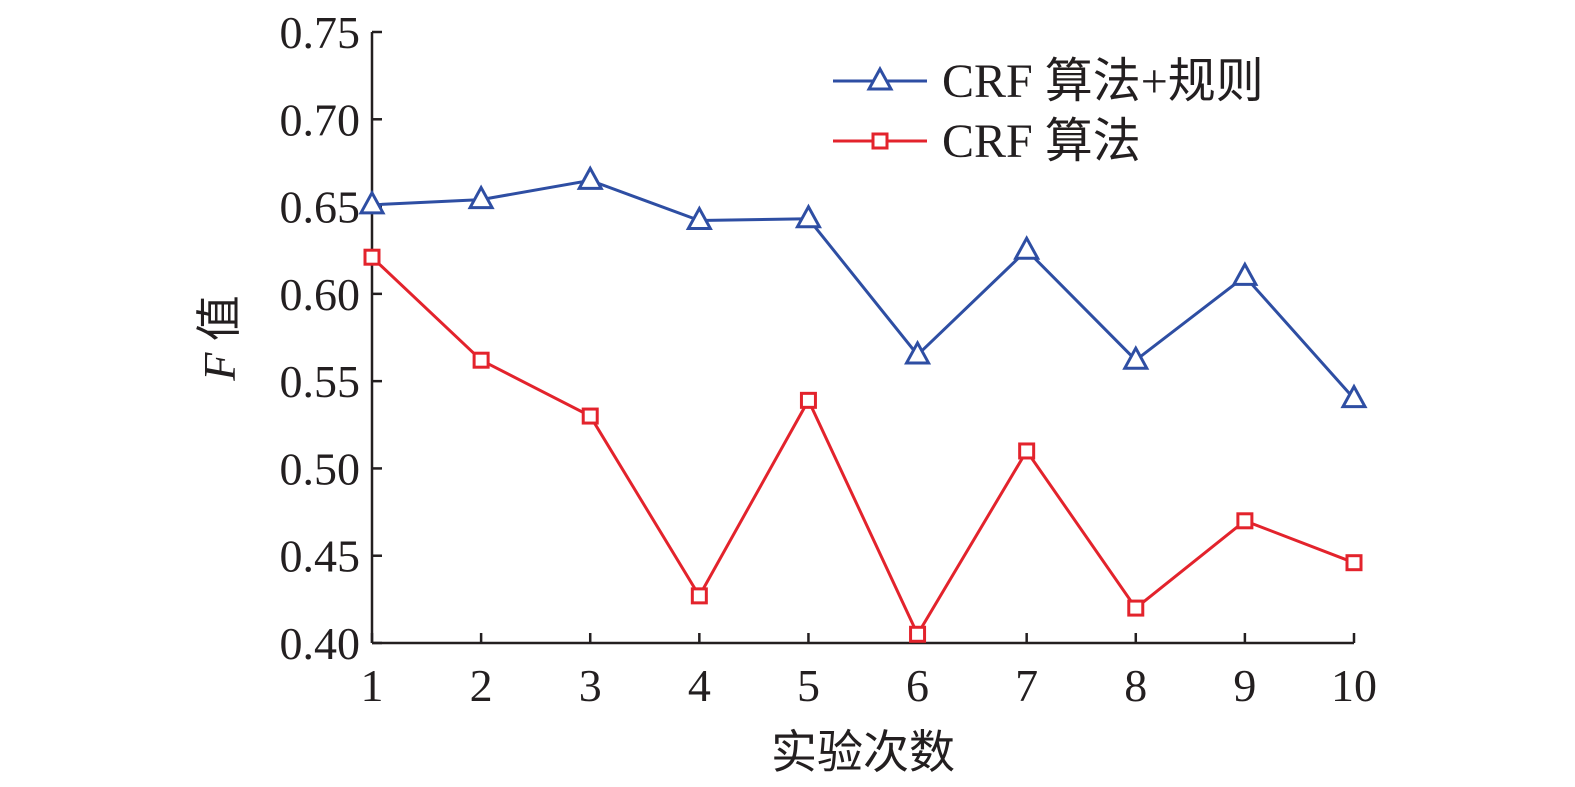 This screenshot has width=1575, height=787. What do you see at coordinates (1135, 685) in the screenshot?
I see `x-tick-label: 8` at bounding box center [1135, 685].